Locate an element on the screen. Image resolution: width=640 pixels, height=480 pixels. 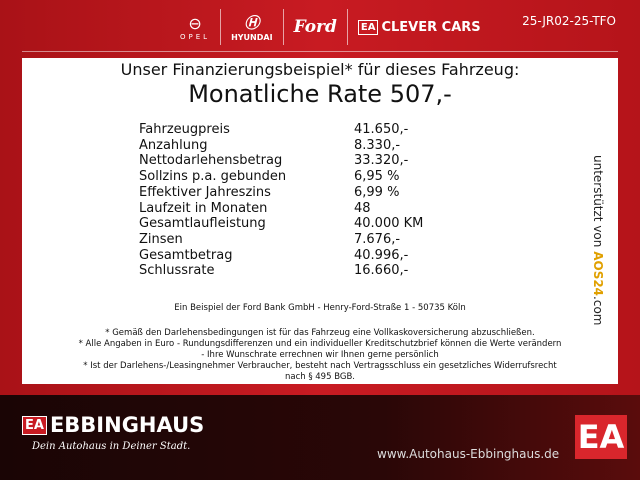
row-value: 6,95 % is located at coordinates (377, 177).